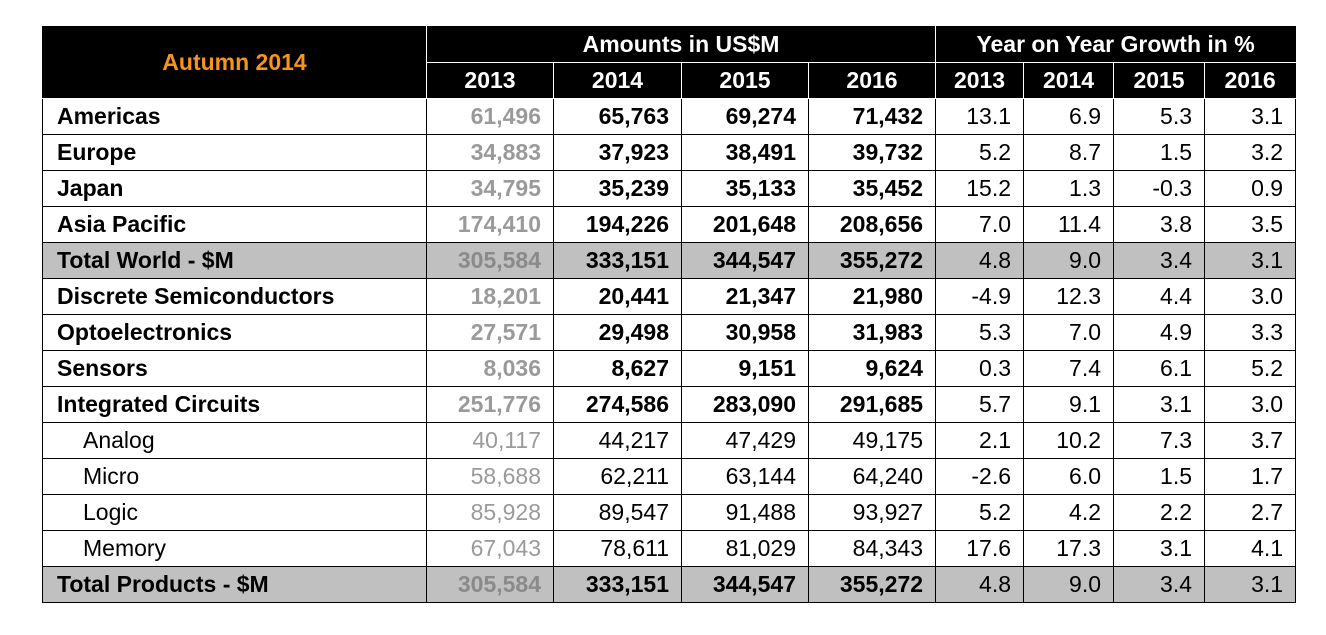 The image size is (1326, 635). What do you see at coordinates (872, 188) in the screenshot?
I see `amount-cell: 35,452` at bounding box center [872, 188].